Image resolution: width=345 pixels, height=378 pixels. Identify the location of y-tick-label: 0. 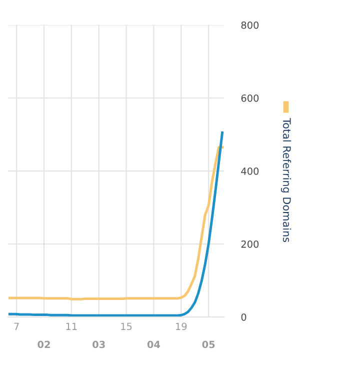
(243, 317).